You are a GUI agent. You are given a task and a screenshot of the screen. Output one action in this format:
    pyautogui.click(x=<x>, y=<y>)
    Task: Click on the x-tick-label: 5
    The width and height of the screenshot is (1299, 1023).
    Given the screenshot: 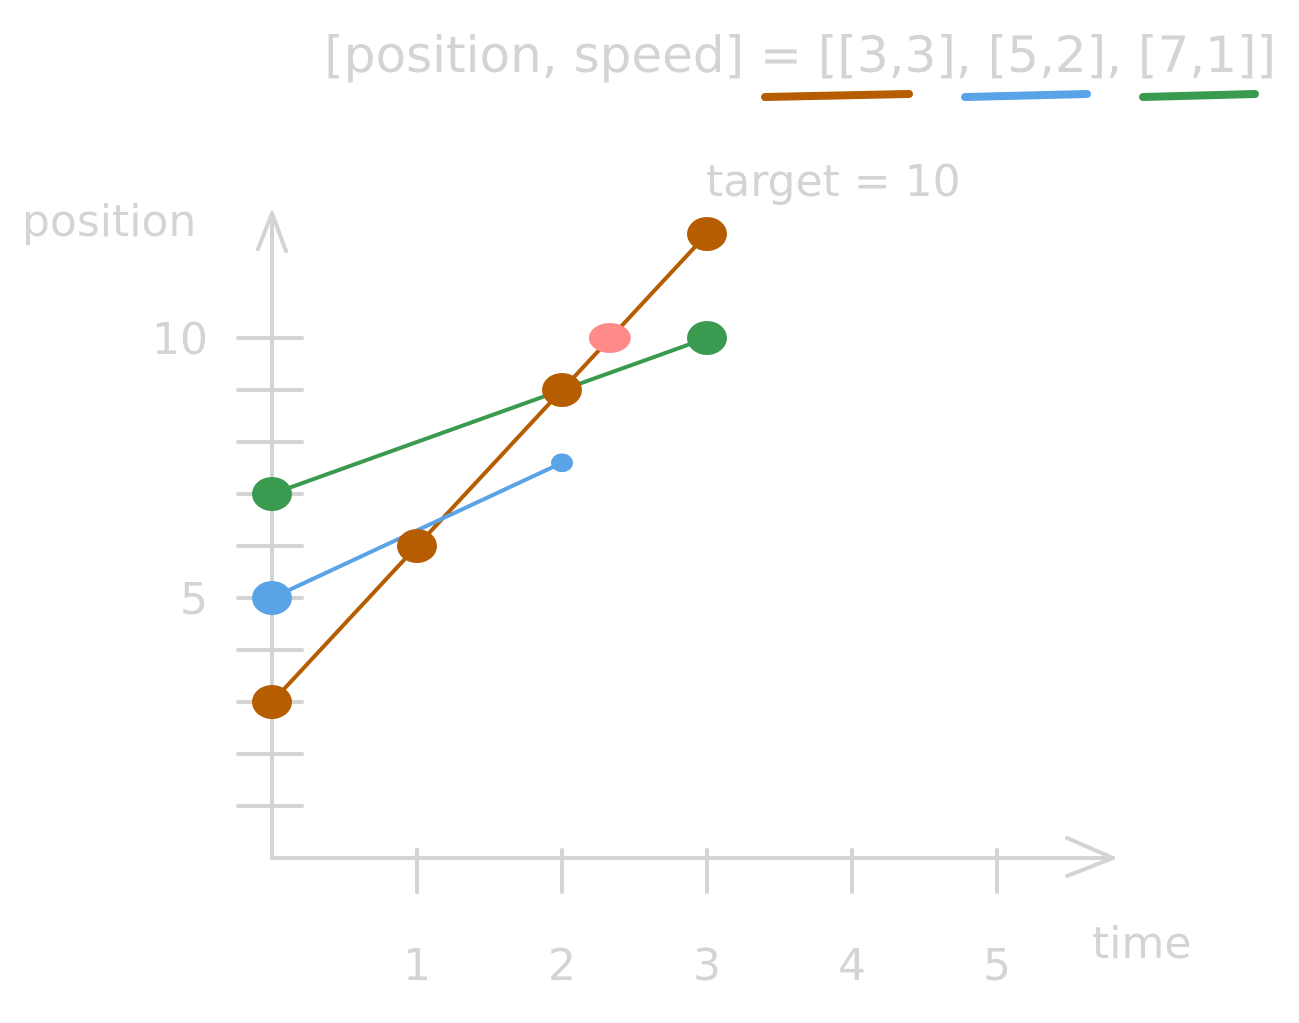 What is the action you would take?
    pyautogui.click(x=997, y=965)
    